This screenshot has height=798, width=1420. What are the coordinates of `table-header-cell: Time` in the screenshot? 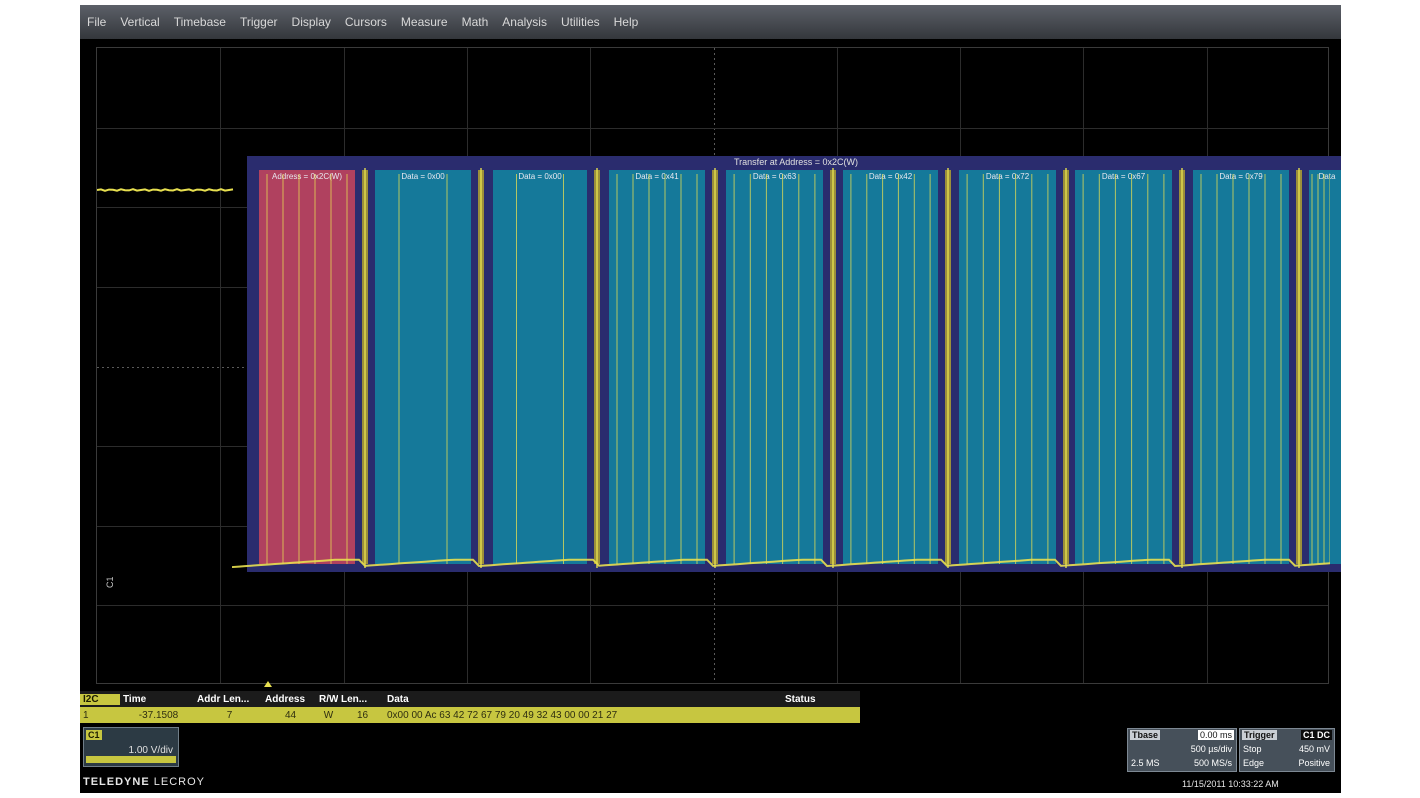 It's located at (135, 699).